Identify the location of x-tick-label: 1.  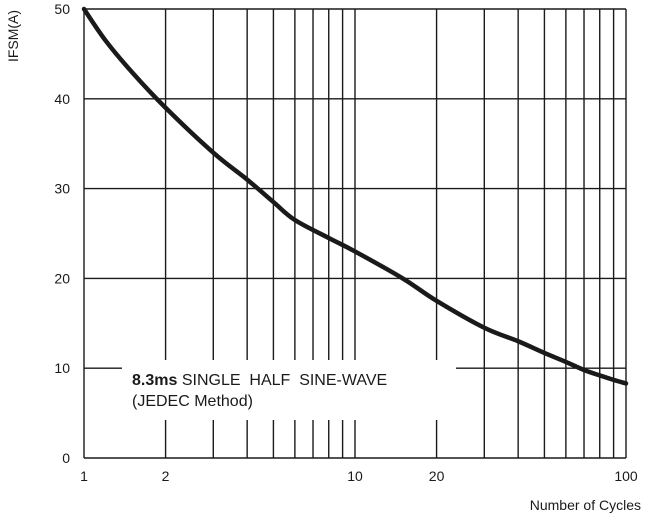
(84, 476).